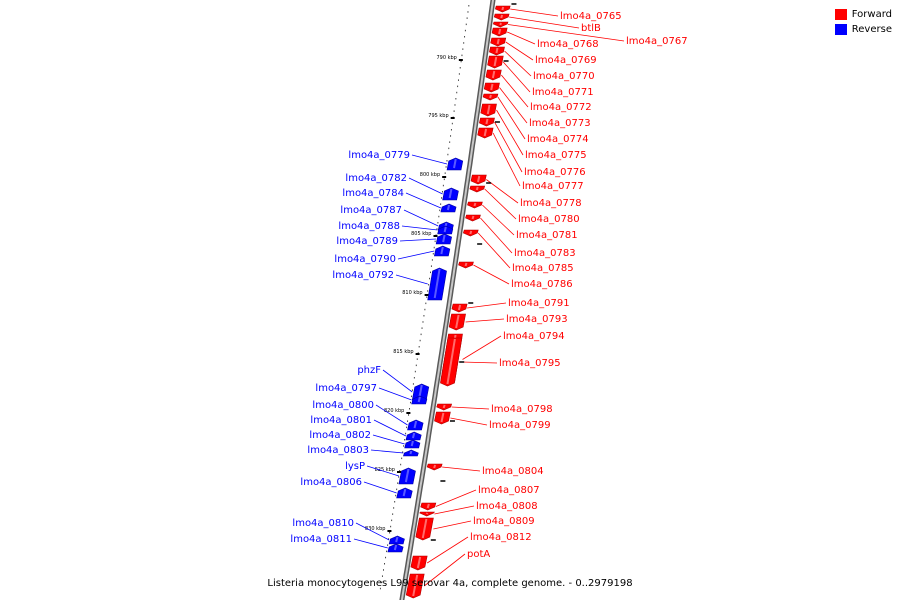  I want to click on label-lmo4a_0773: lmo4a_0773, so click(560, 123).